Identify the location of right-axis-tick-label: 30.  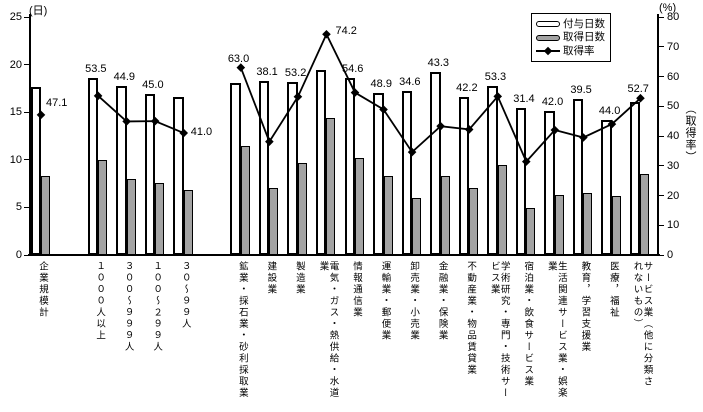
(673, 165).